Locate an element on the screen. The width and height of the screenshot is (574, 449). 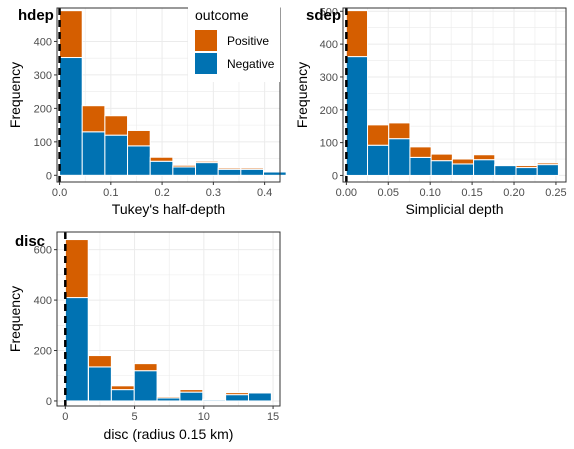
x-tick-label: 0.2 is located at coordinates (161, 193).